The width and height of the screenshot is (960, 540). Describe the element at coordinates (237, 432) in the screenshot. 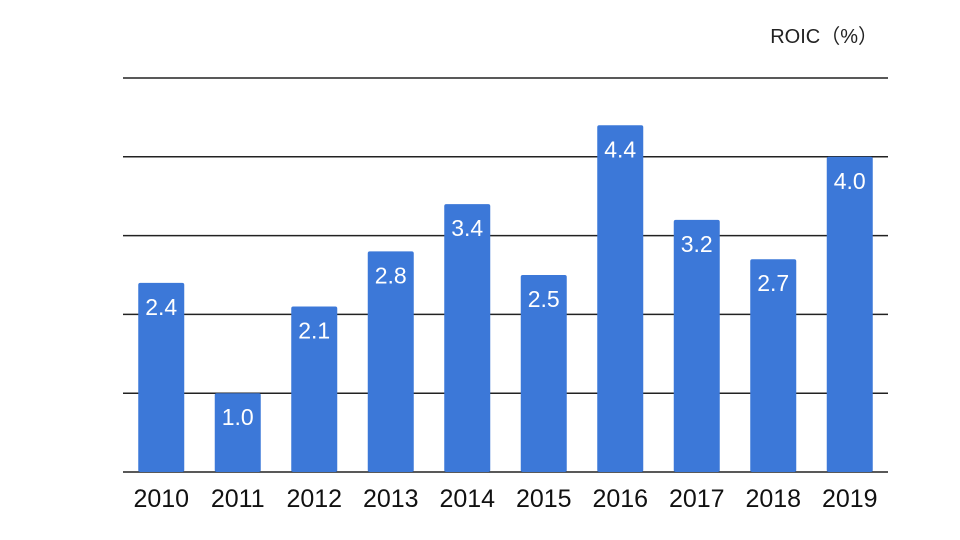

I see `bar-2011` at that location.